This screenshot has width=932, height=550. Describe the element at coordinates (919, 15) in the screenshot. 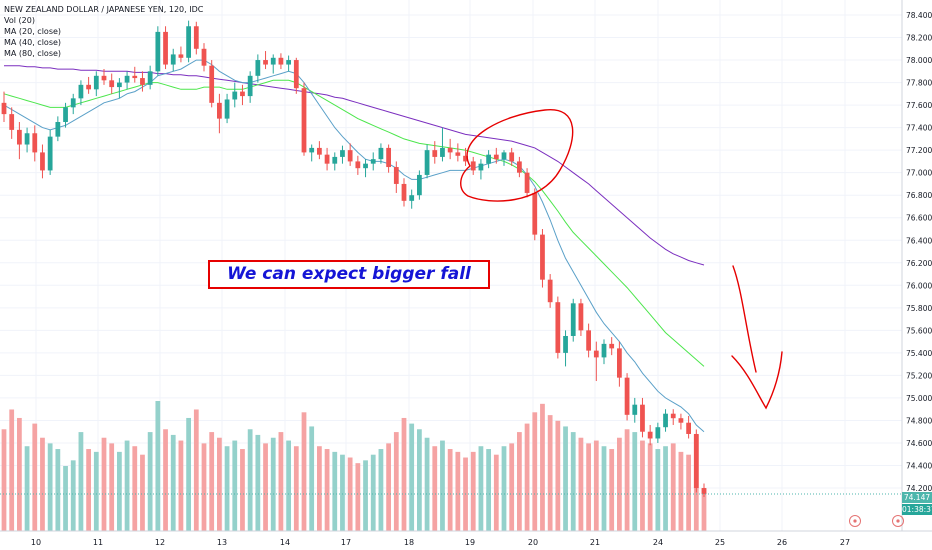

I see `price-tick-label: 78.400` at that location.